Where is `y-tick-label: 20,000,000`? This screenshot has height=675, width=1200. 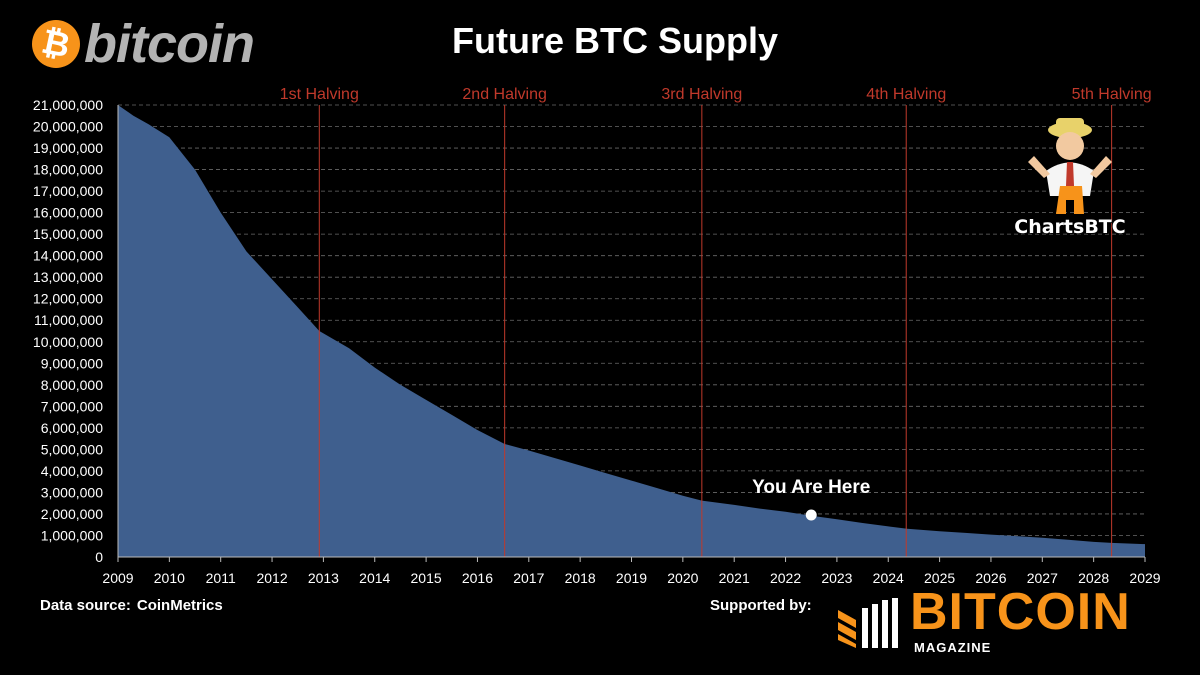
y-tick-label: 20,000,000 is located at coordinates (68, 127).